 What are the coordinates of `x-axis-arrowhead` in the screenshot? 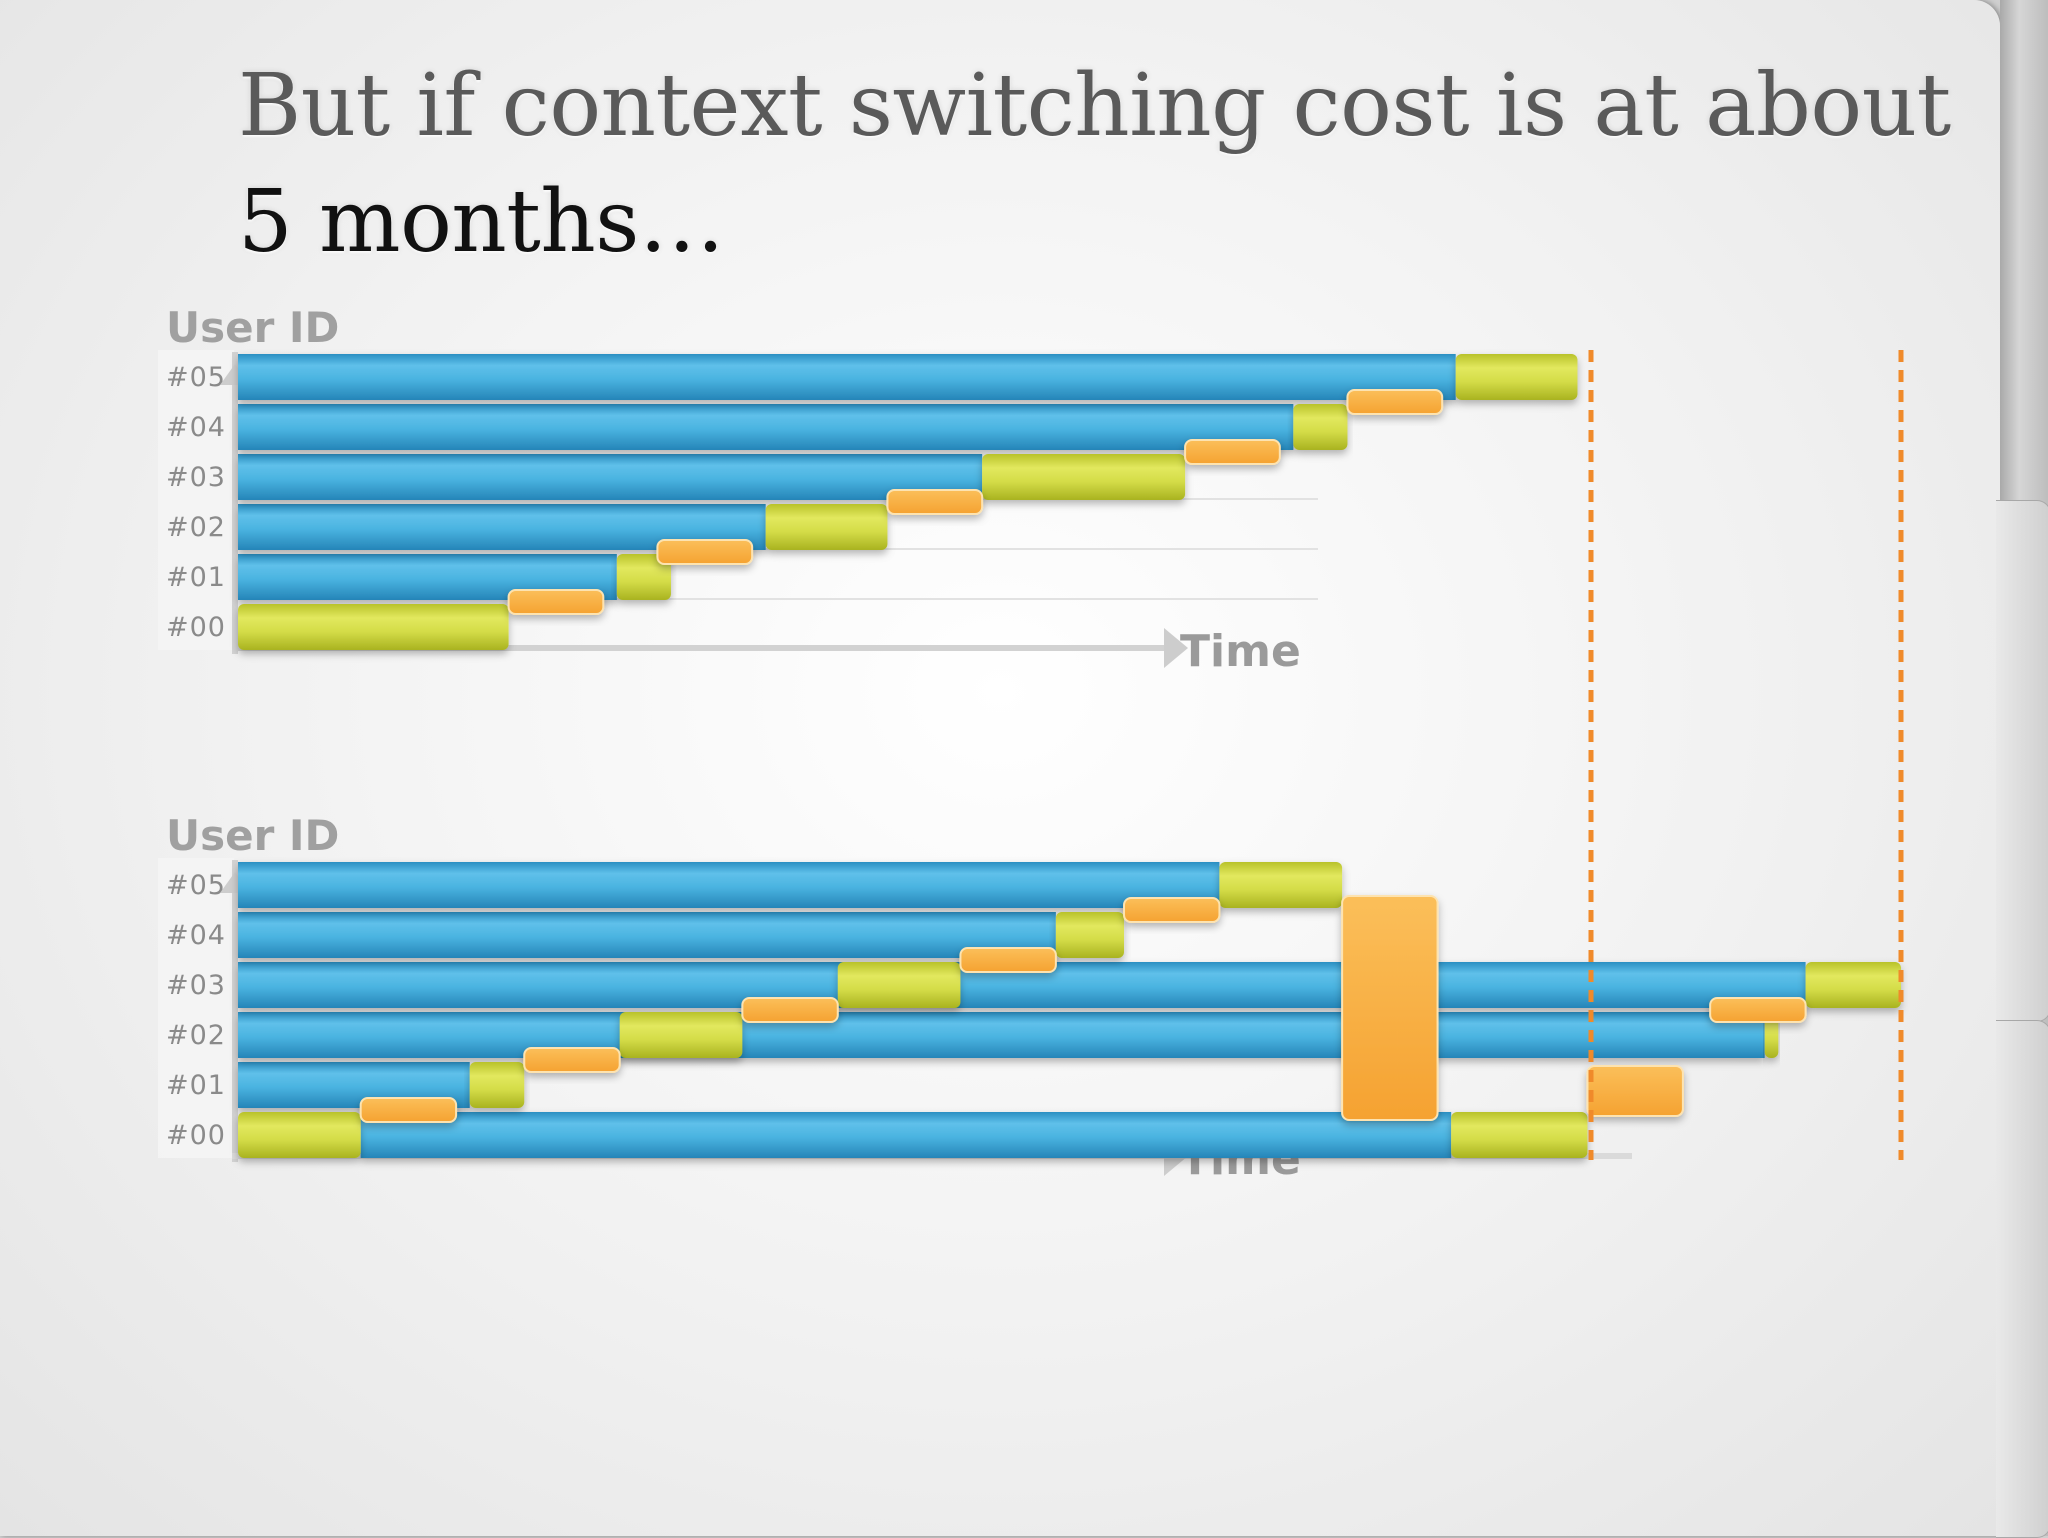 It's located at (1176, 648).